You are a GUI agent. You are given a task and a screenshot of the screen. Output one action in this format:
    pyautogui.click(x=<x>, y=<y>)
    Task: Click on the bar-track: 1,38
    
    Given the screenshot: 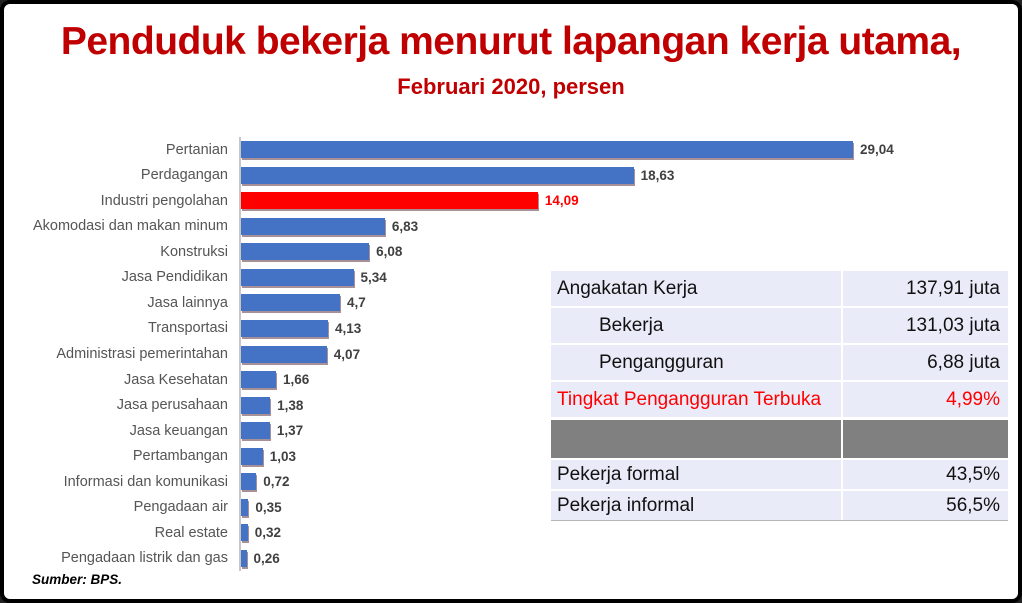 What is the action you would take?
    pyautogui.click(x=619, y=405)
    